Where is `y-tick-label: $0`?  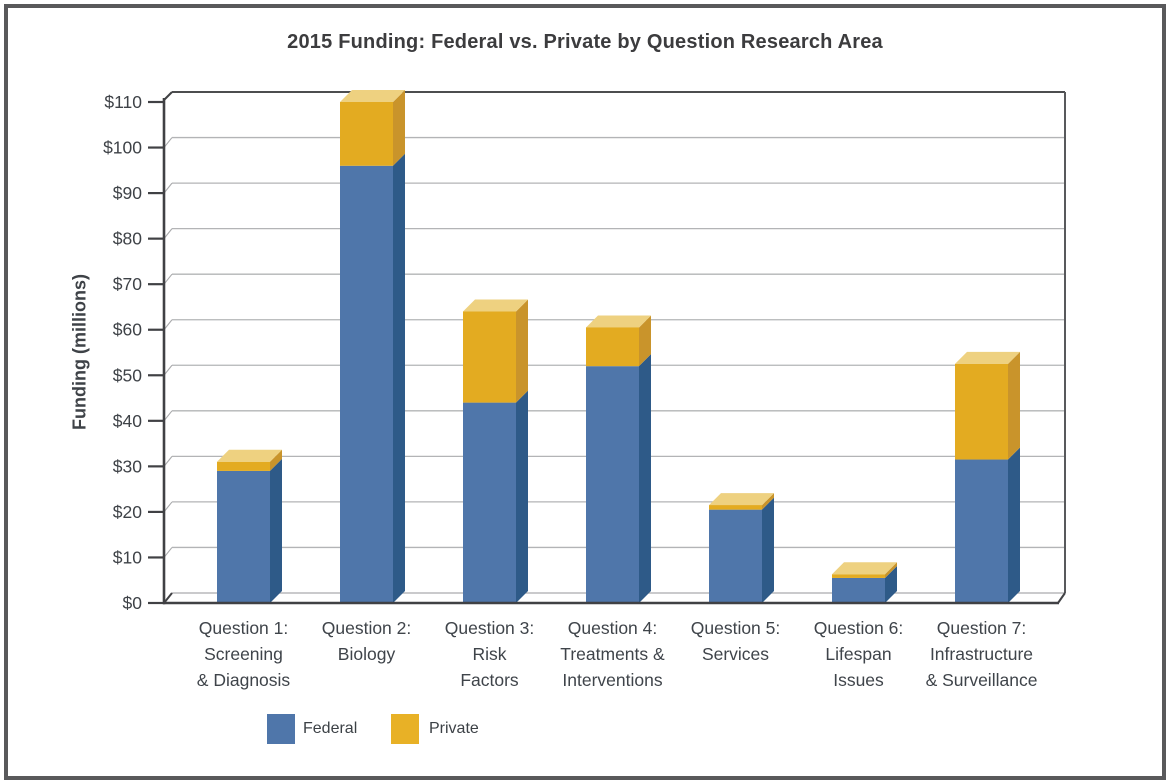 y-tick-label: $0 is located at coordinates (133, 603).